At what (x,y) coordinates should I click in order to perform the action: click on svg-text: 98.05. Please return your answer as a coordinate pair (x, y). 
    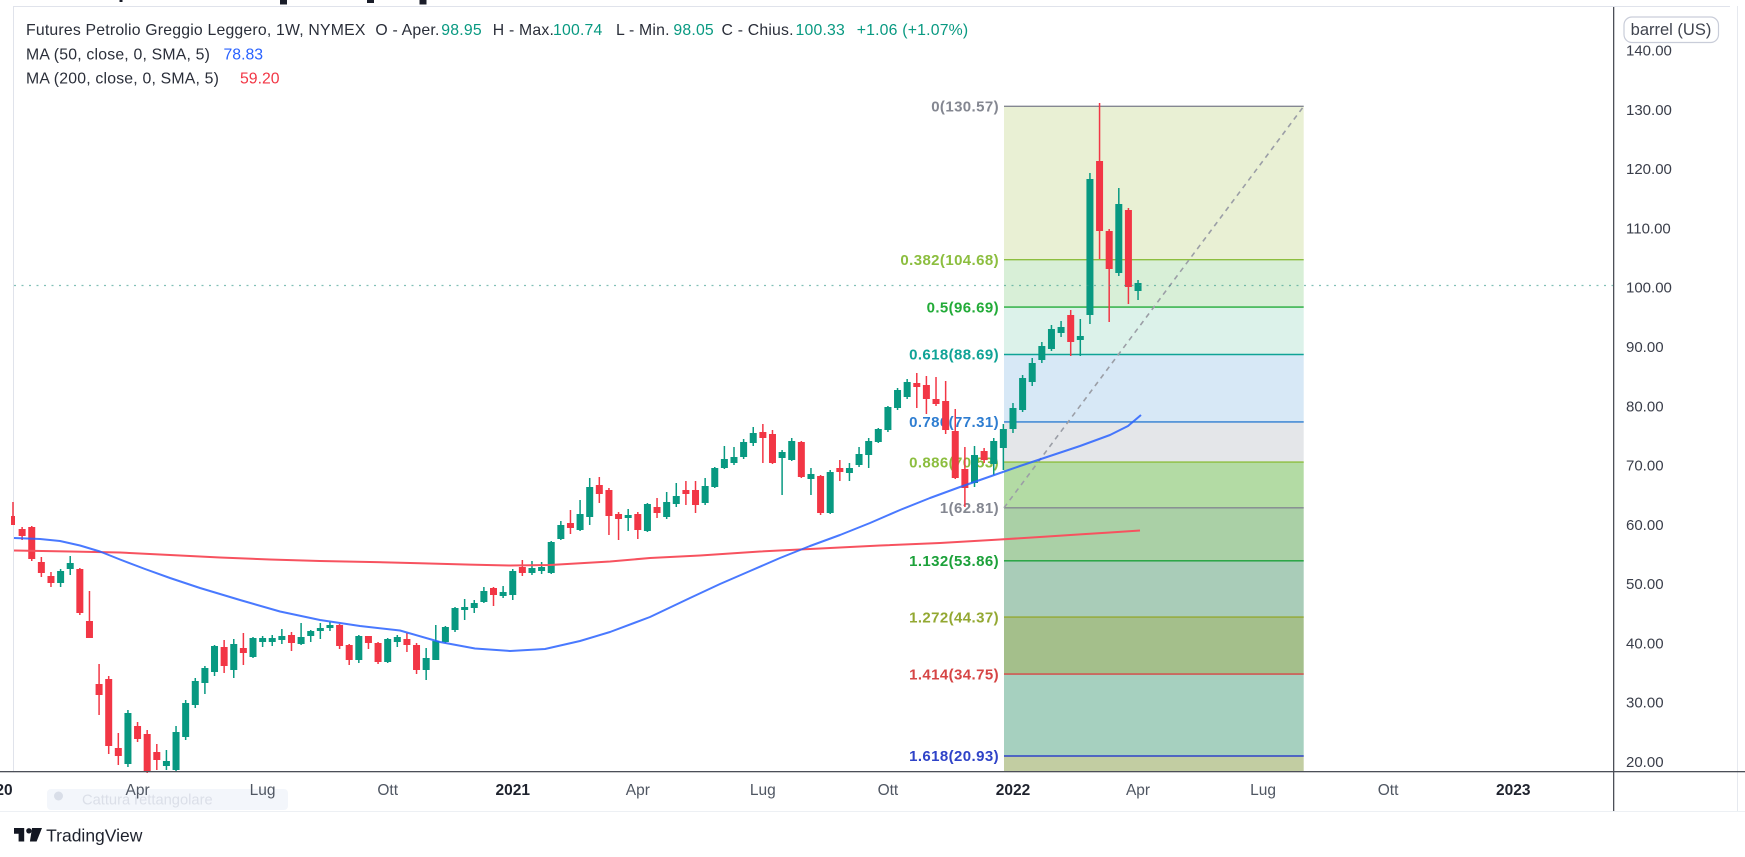
    Looking at the image, I should click on (693, 30).